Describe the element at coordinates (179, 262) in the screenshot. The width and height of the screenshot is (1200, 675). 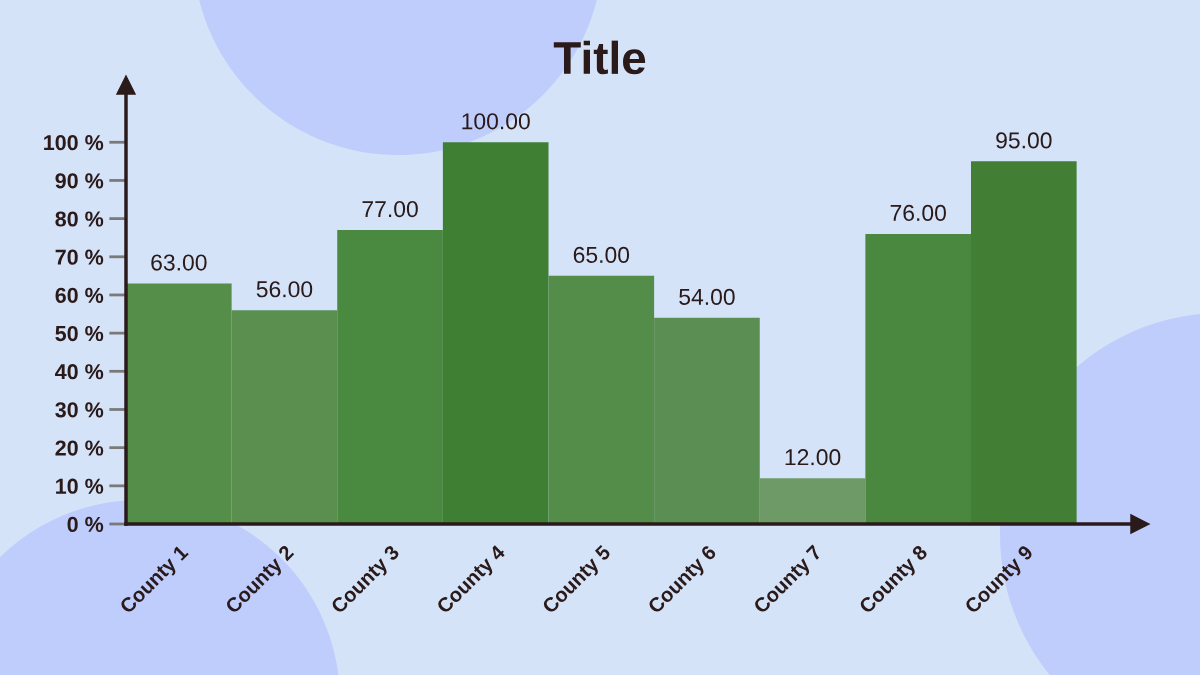
I see `data-label: 63.00` at that location.